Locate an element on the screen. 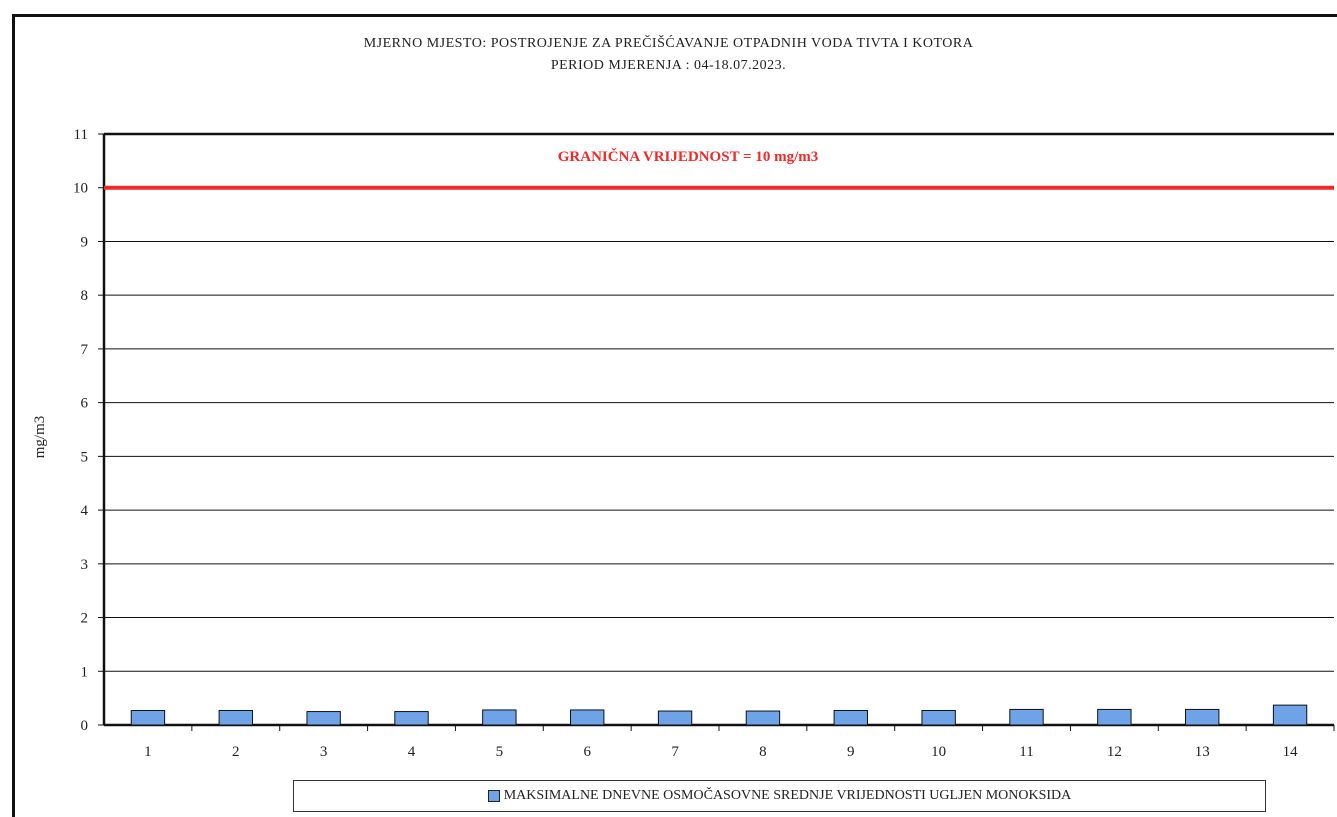 The height and width of the screenshot is (817, 1337). x-tick-label: 8 is located at coordinates (763, 752).